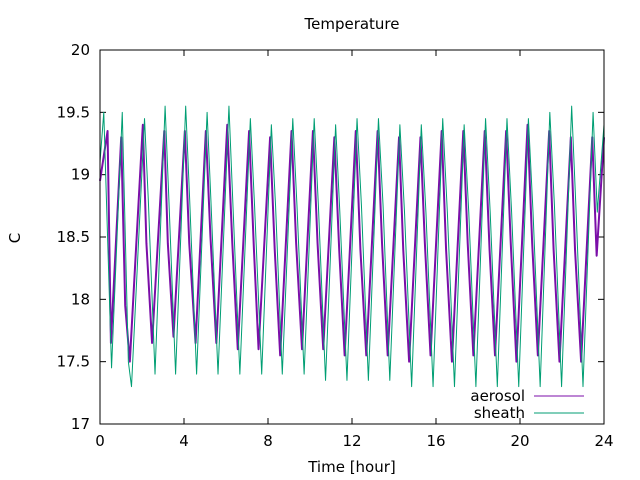  Describe the element at coordinates (15, 238) in the screenshot. I see `y-axis-label: C` at that location.